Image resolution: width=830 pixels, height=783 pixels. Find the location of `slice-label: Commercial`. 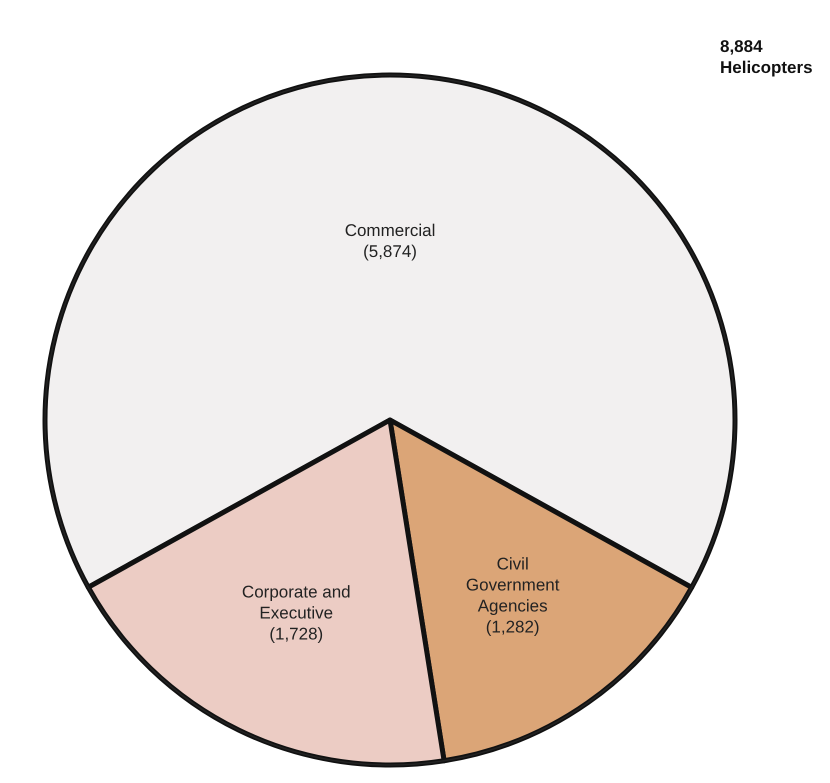

slice-label: Commercial is located at coordinates (390, 230).